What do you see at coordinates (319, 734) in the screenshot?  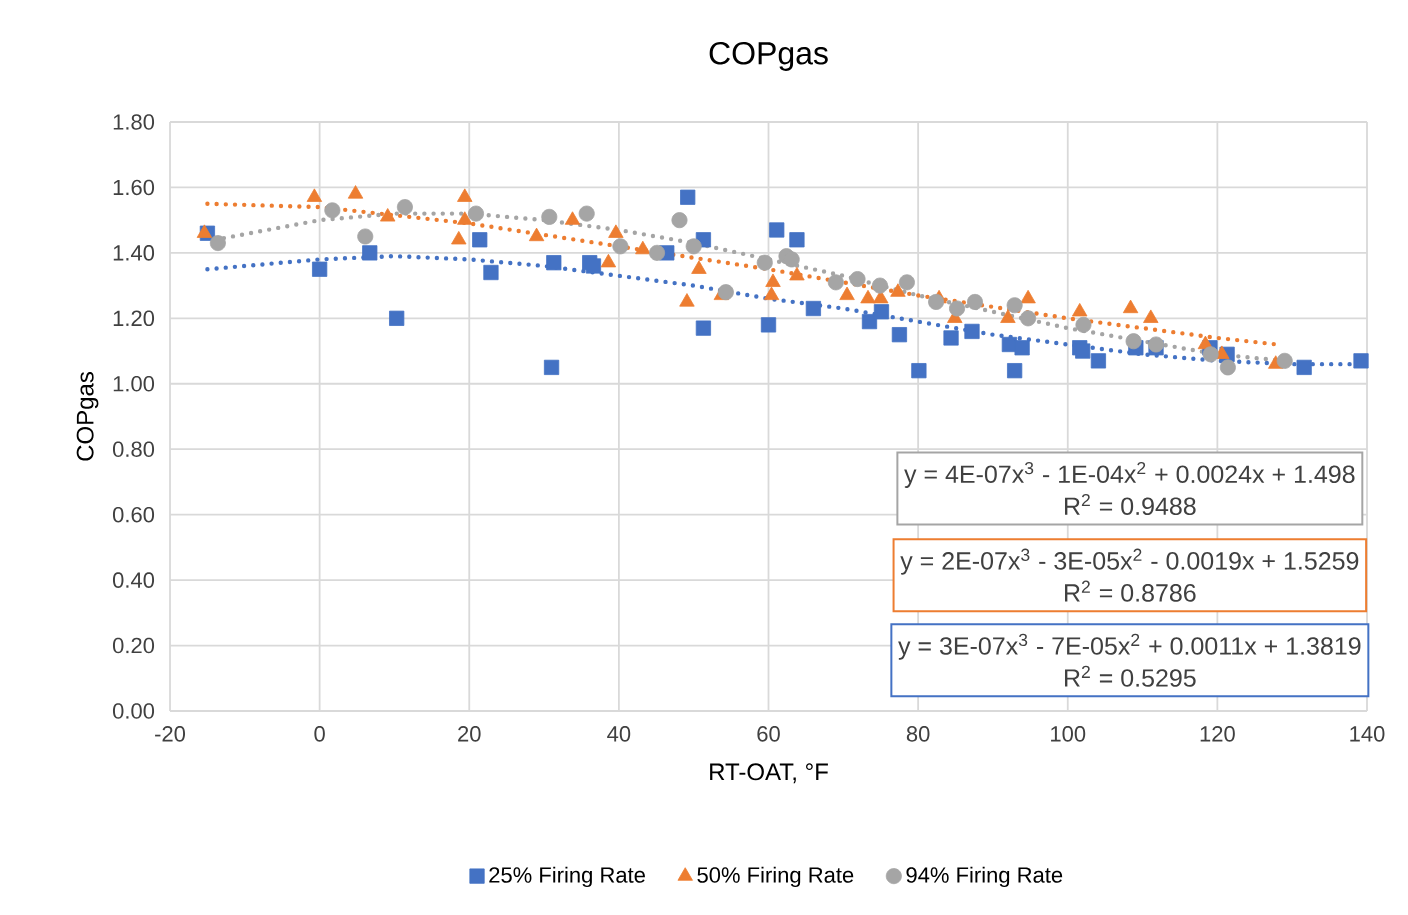 I see `x-tick-label: 0` at bounding box center [319, 734].